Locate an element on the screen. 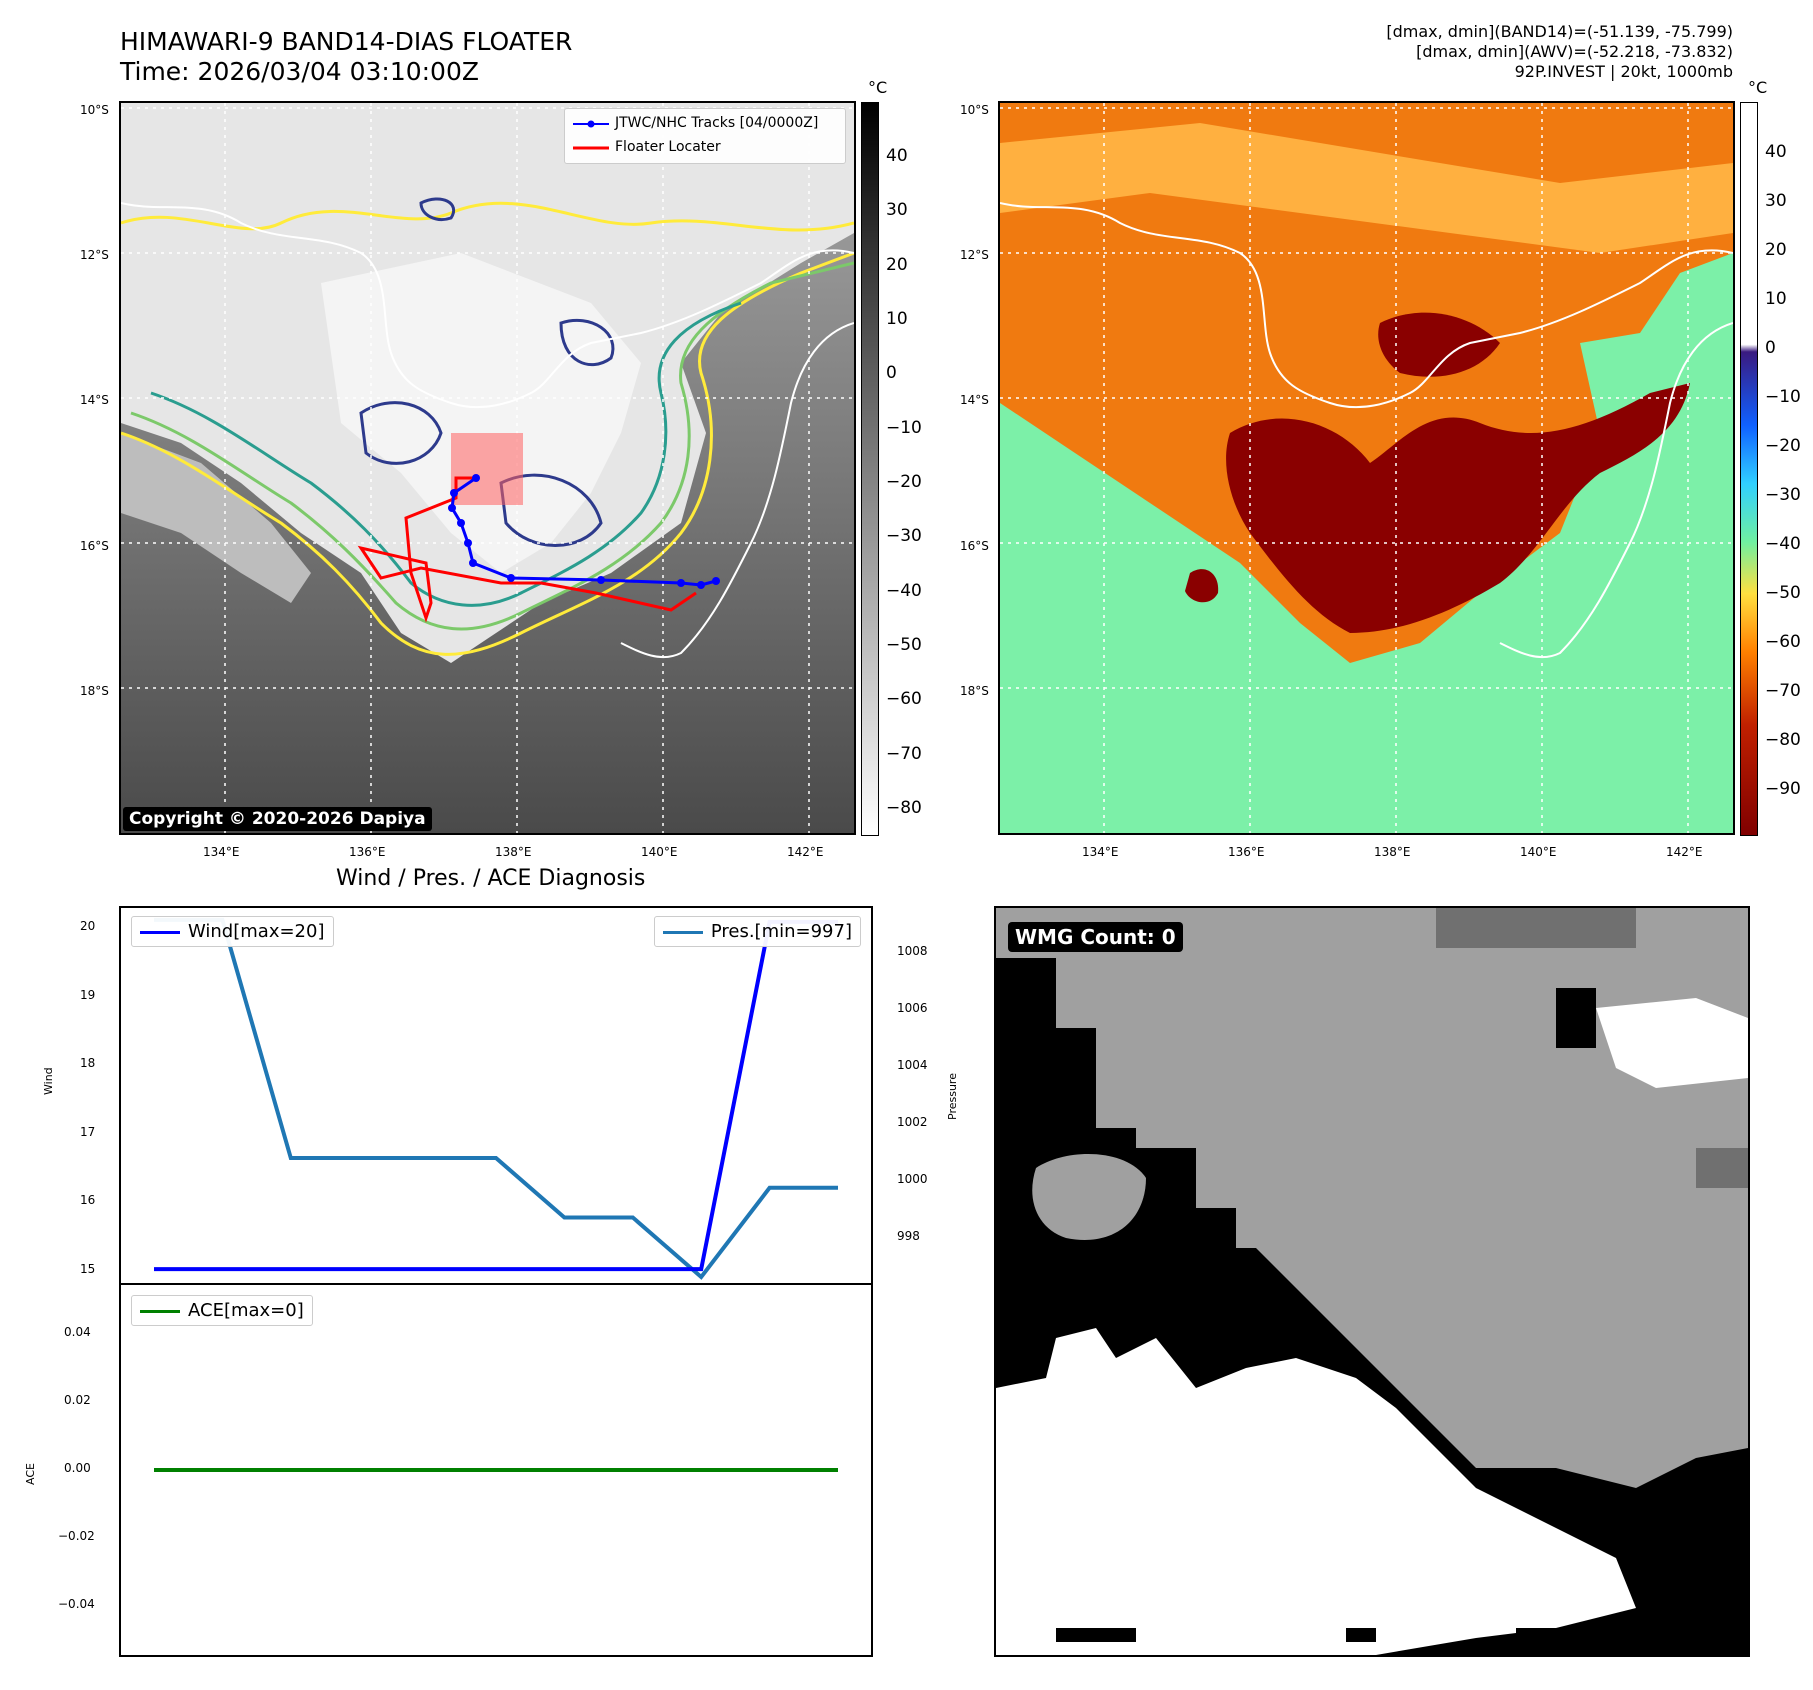  wind-tick: 18 is located at coordinates (88, 1063).